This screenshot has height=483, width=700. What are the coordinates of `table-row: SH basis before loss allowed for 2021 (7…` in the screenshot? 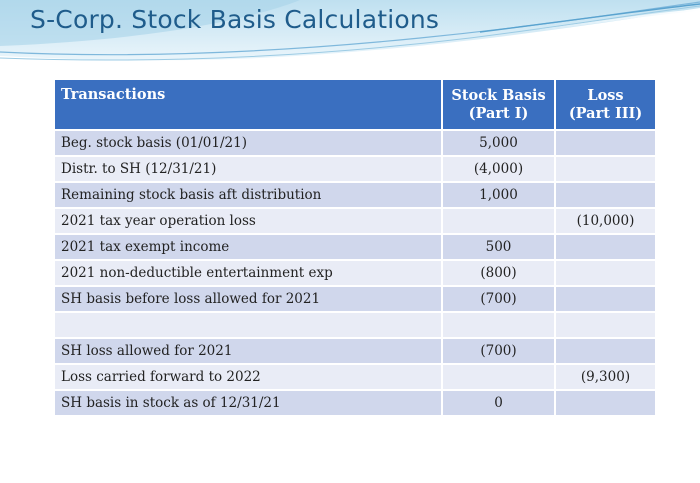 It's located at (355, 299).